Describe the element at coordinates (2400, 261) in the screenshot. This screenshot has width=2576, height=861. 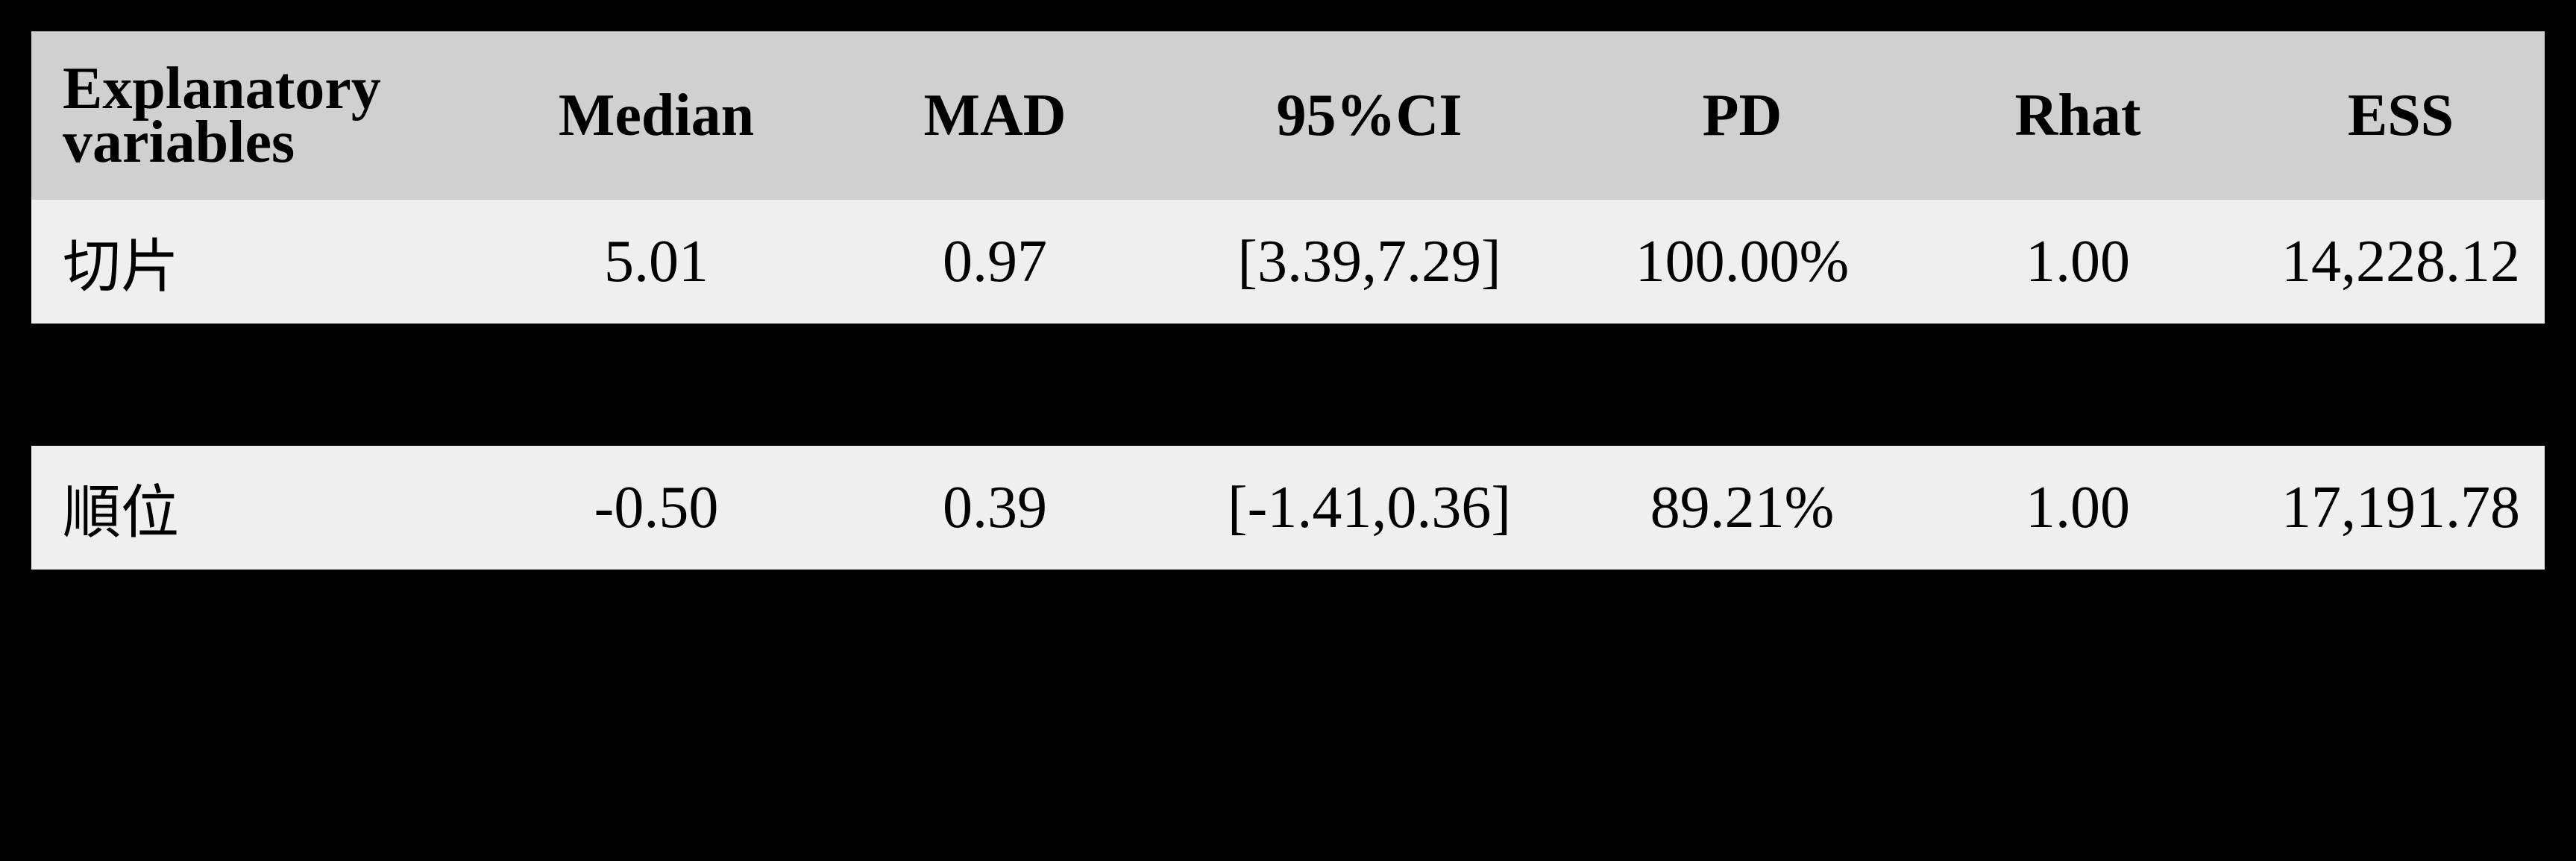
I see `cell-ess: 14,228.12` at that location.